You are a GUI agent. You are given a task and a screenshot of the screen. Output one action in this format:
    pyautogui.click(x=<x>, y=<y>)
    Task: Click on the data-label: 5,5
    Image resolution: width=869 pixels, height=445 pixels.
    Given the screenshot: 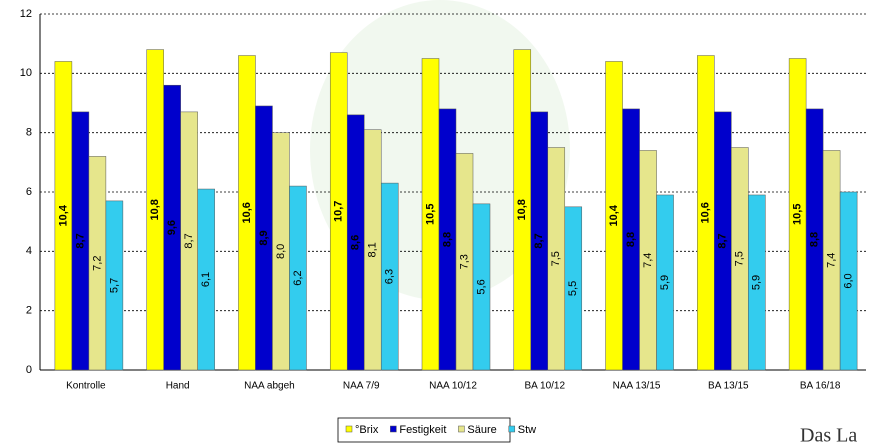 What is the action you would take?
    pyautogui.click(x=573, y=288)
    